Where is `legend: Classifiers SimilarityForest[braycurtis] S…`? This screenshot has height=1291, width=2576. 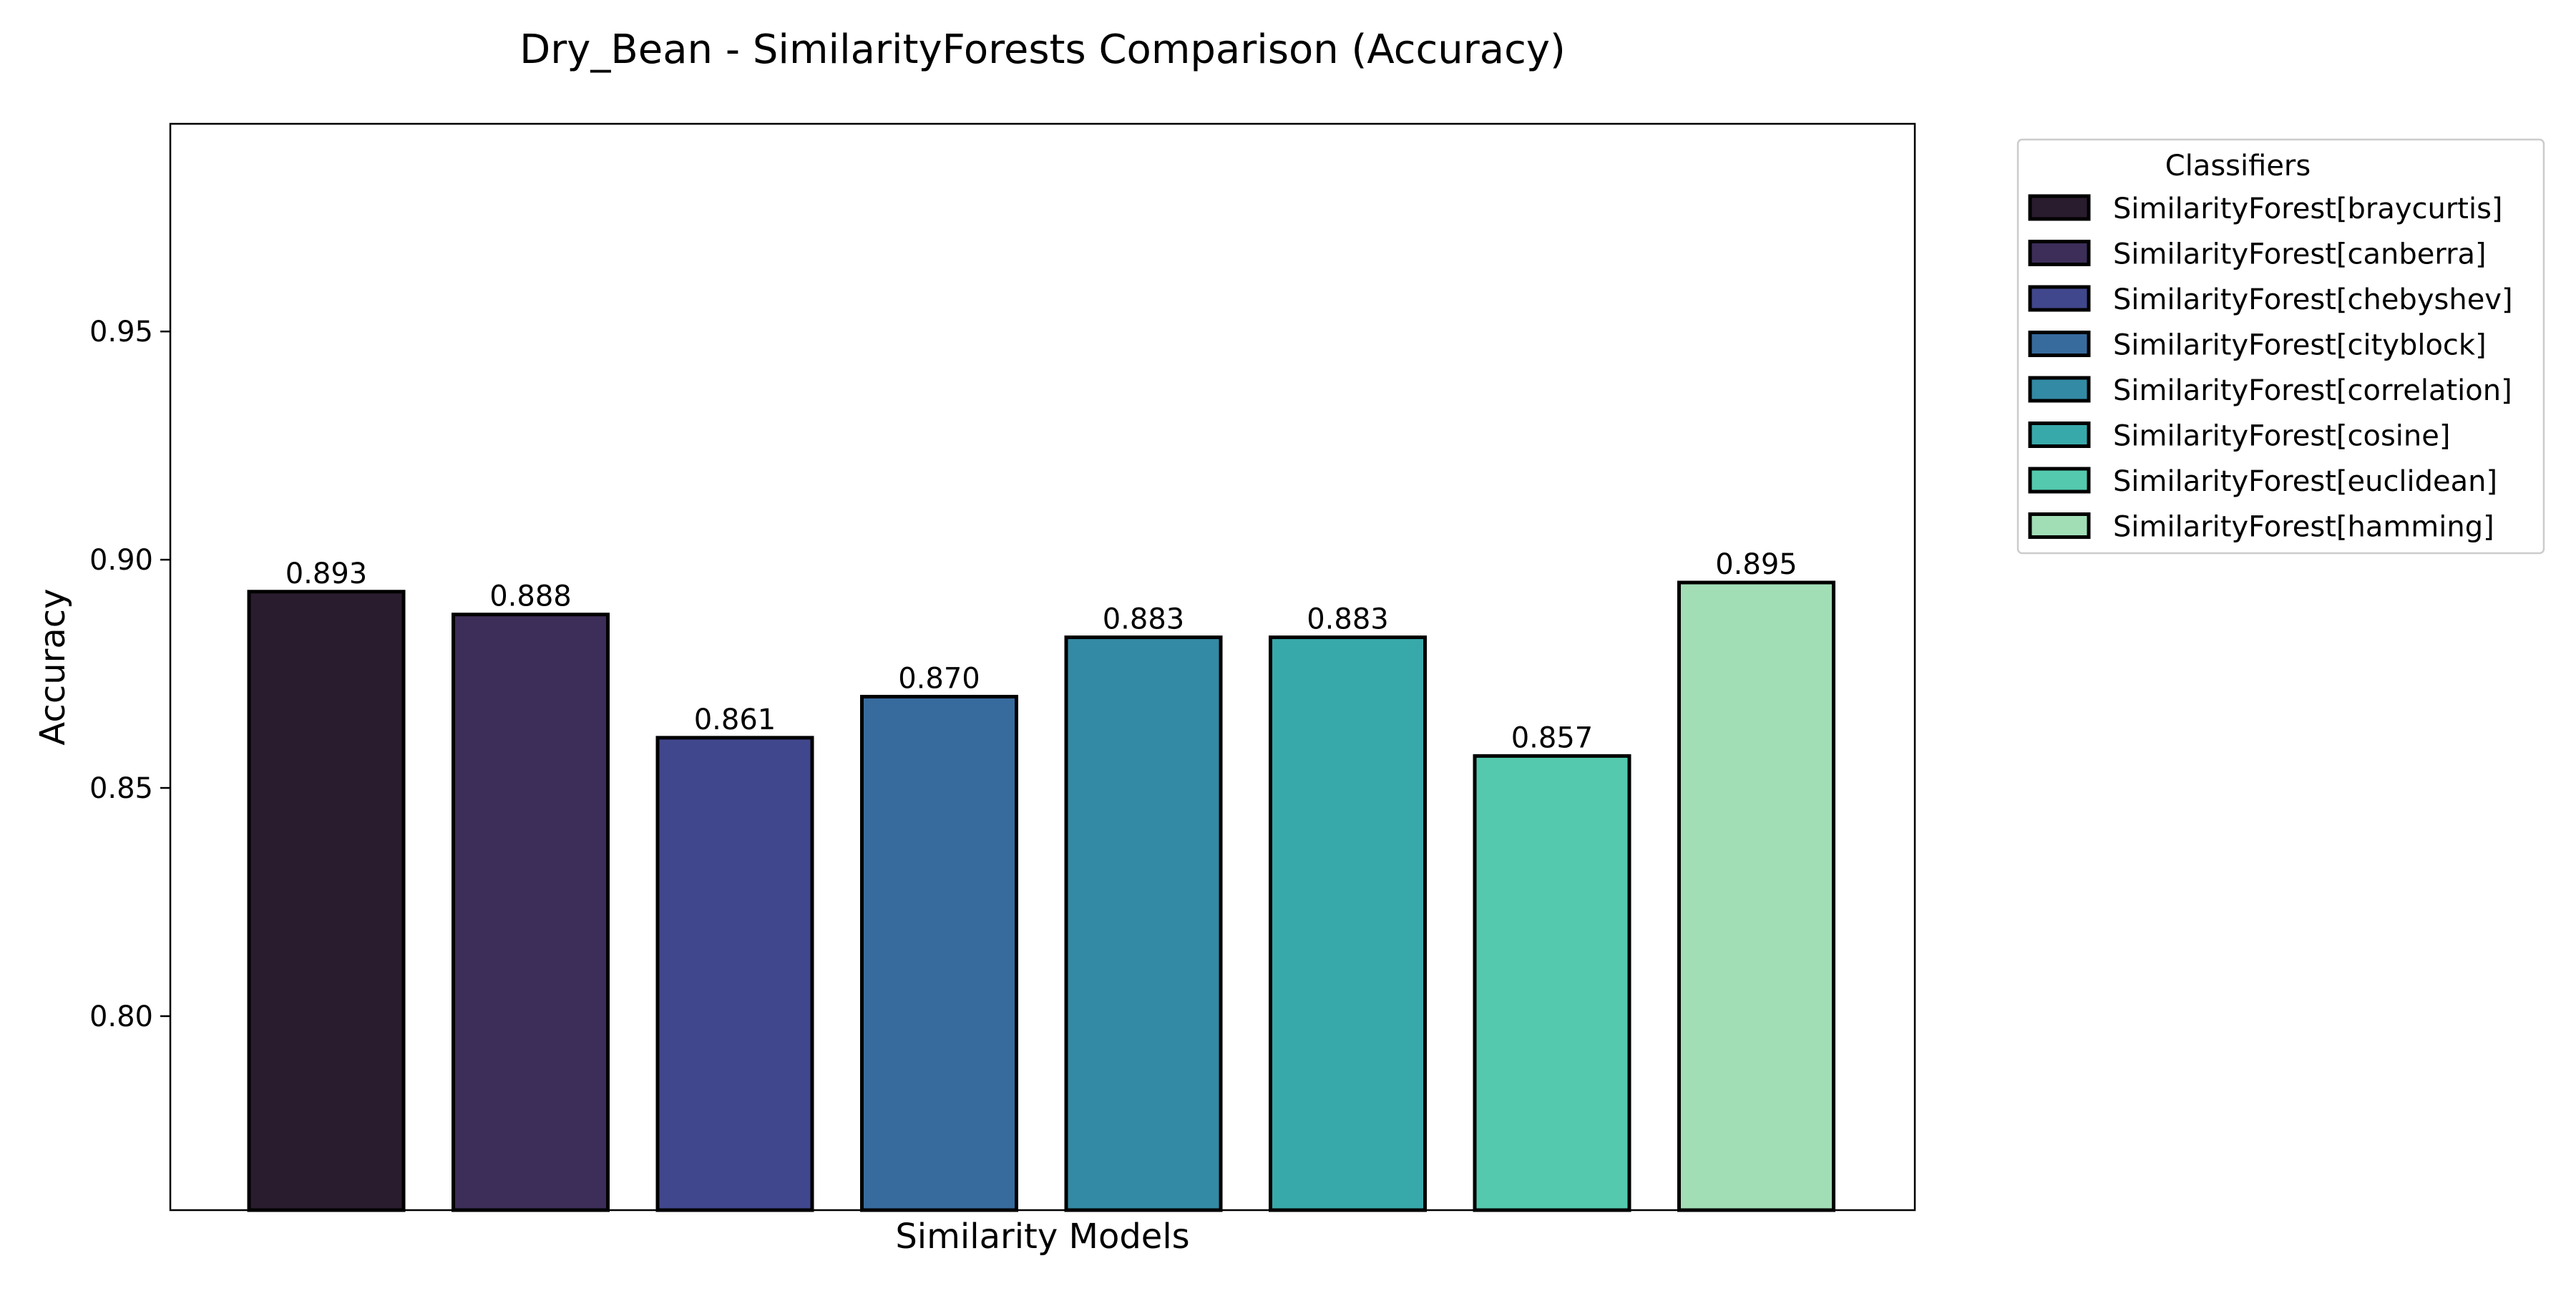 legend: Classifiers SimilarityForest[braycurtis] S… is located at coordinates (2280, 346).